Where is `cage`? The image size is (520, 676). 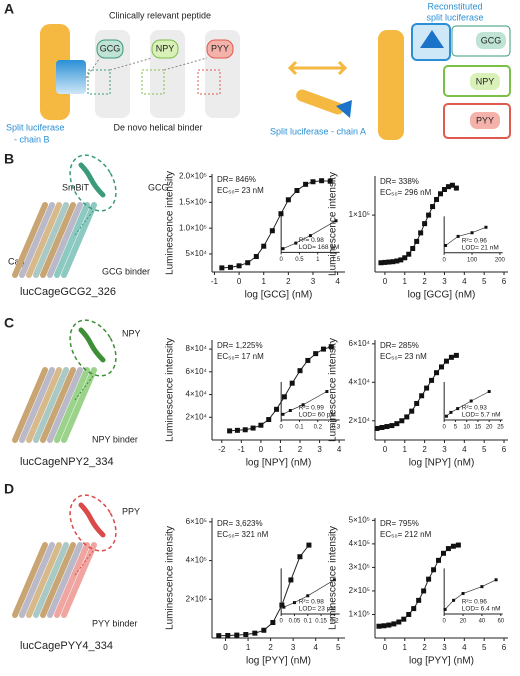 cage is located at coordinates (391, 85).